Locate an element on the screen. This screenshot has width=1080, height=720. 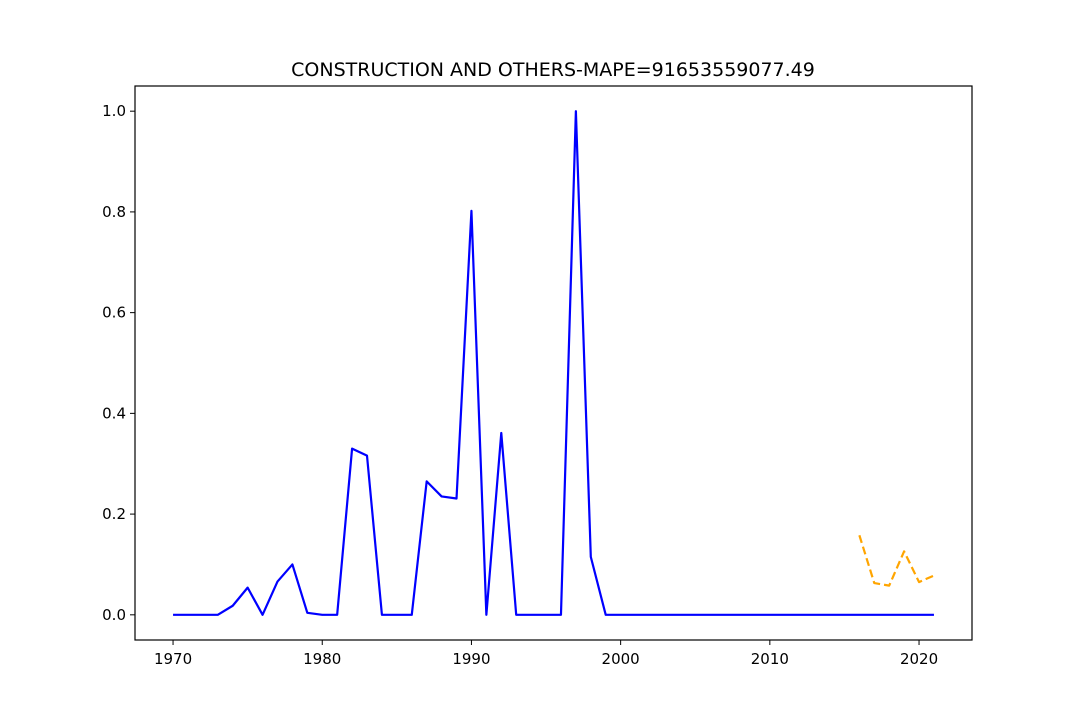
y-axis: 0.0 0.2 0.4 0.6 0.8 1.0 is located at coordinates (118, 363).